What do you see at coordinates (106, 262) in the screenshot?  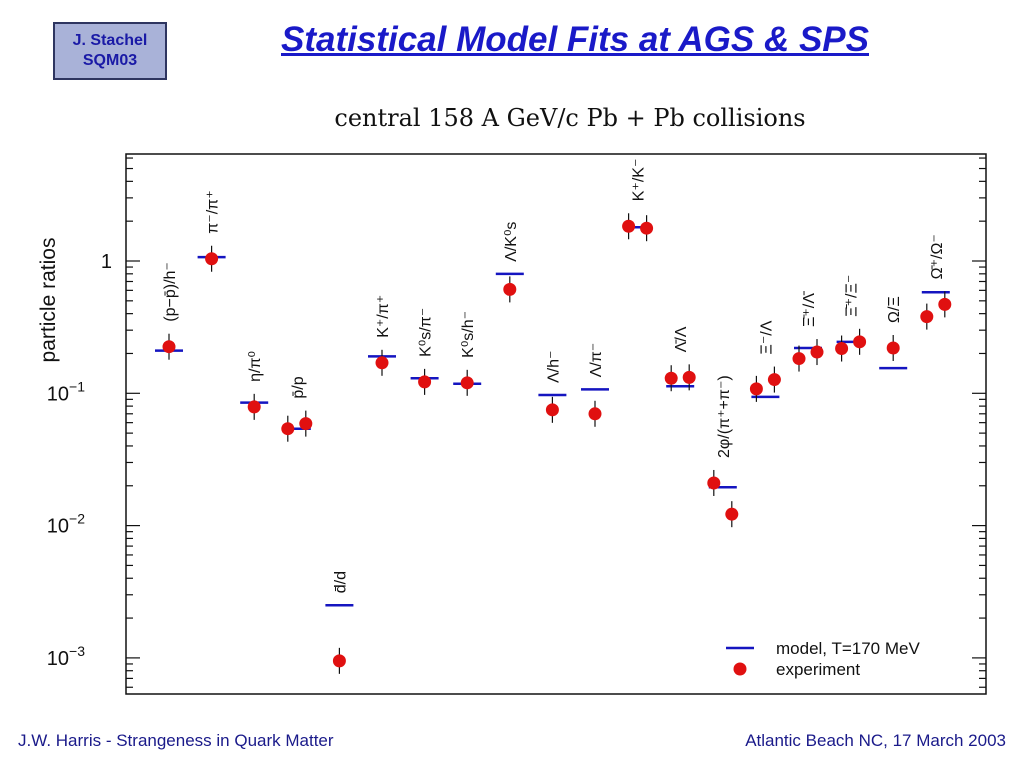 I see `y-tick-label: 1` at bounding box center [106, 262].